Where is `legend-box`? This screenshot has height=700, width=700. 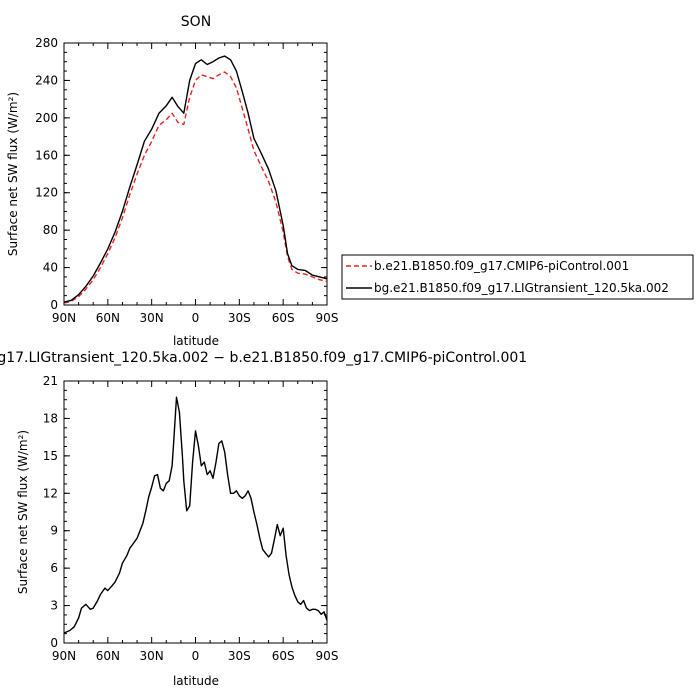
legend-box is located at coordinates (517, 277).